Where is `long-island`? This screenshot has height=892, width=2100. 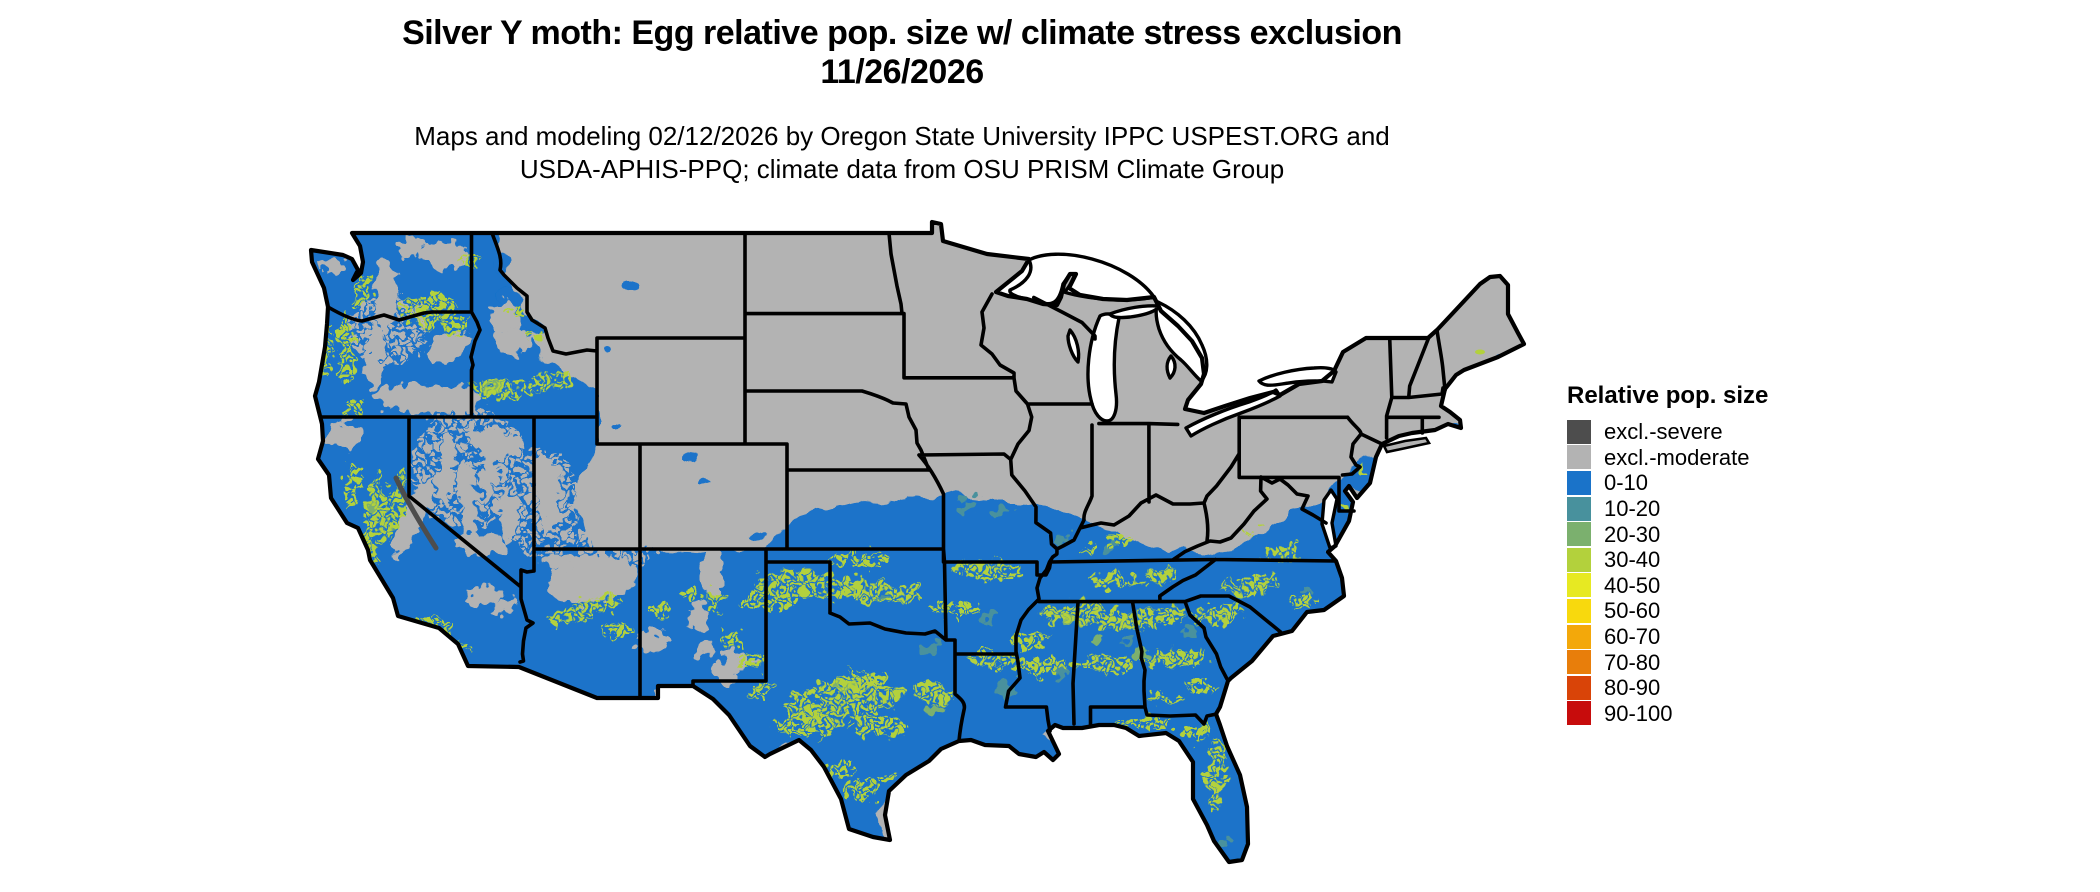
long-island is located at coordinates (1407, 445).